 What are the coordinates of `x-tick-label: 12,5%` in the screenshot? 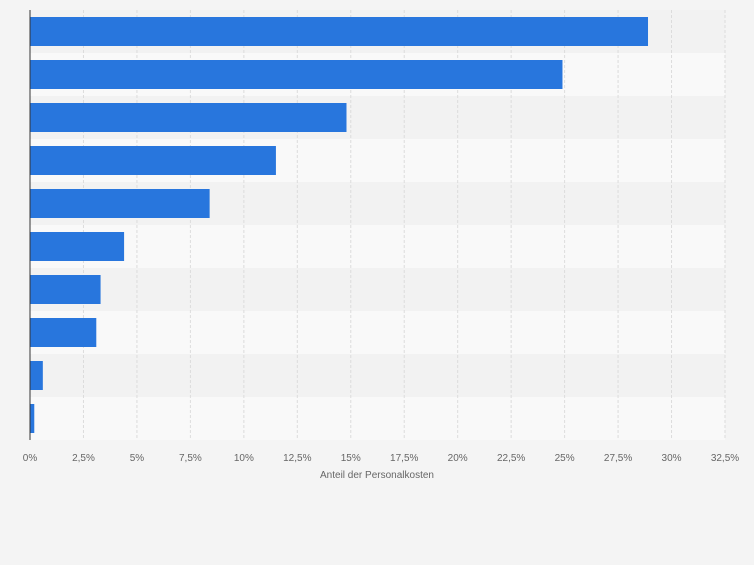 It's located at (297, 458).